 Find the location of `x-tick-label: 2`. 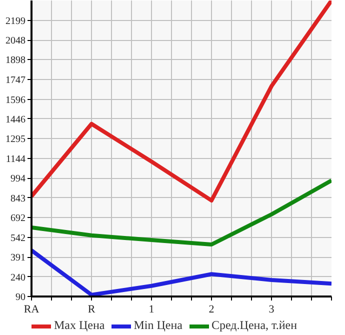

x-tick-label: 2 is located at coordinates (211, 310).